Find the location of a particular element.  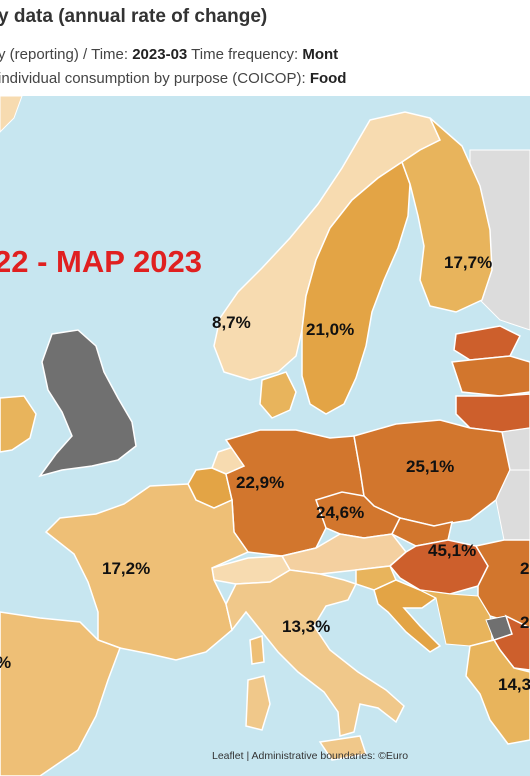

time-value: 2023-03 is located at coordinates (160, 54).